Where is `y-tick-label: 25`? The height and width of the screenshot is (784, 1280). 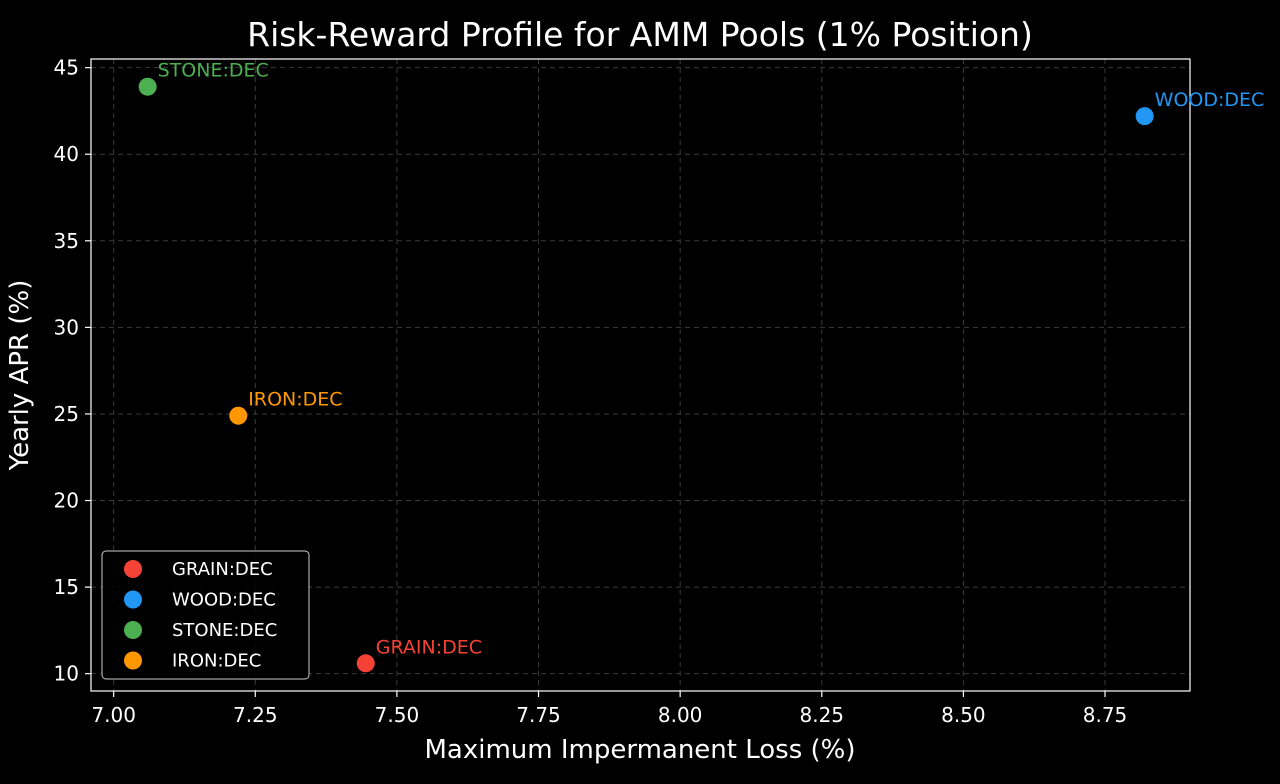
y-tick-label: 25 is located at coordinates (66, 414).